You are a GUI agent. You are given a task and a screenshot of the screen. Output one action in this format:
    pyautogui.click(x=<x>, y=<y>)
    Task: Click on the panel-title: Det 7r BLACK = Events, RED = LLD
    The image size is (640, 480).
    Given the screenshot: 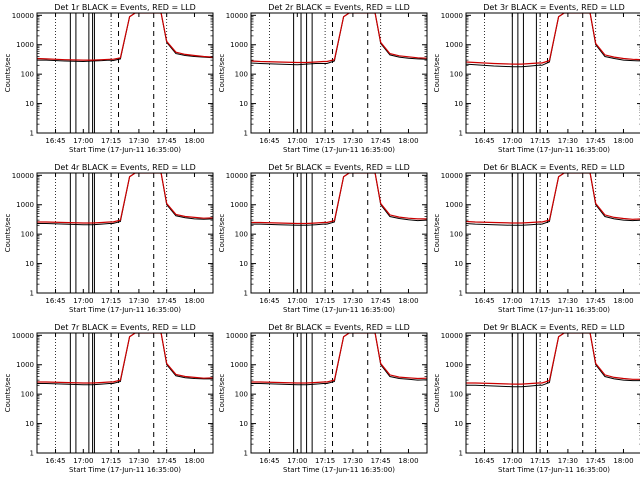 What is the action you would take?
    pyautogui.click(x=125, y=327)
    